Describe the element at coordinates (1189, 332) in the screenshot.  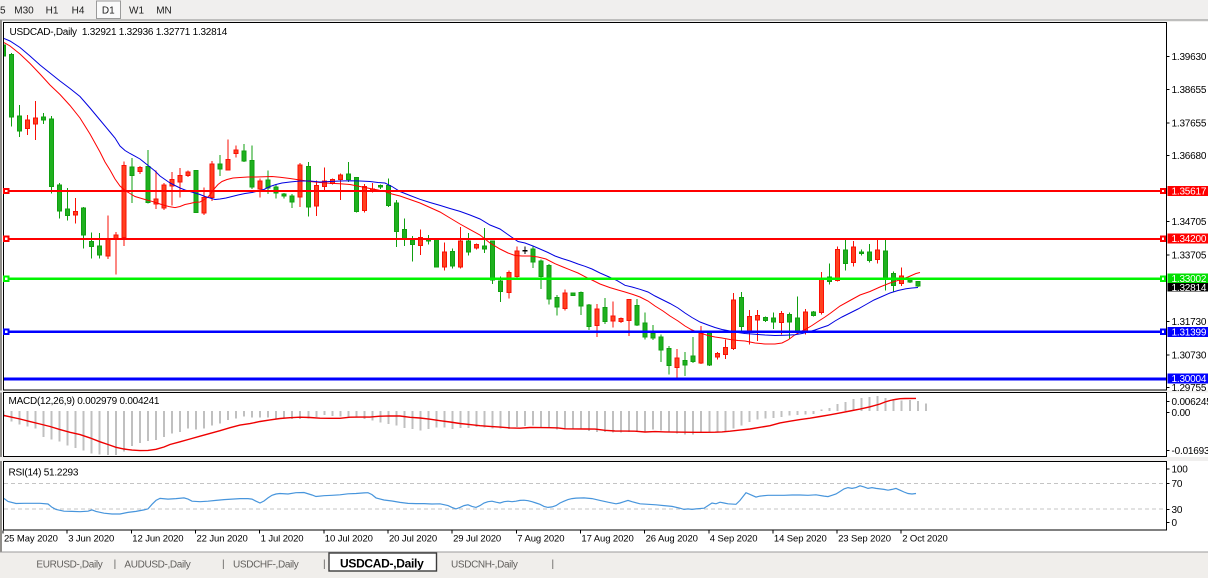
I see `svg-text: 1.31399` at that location.